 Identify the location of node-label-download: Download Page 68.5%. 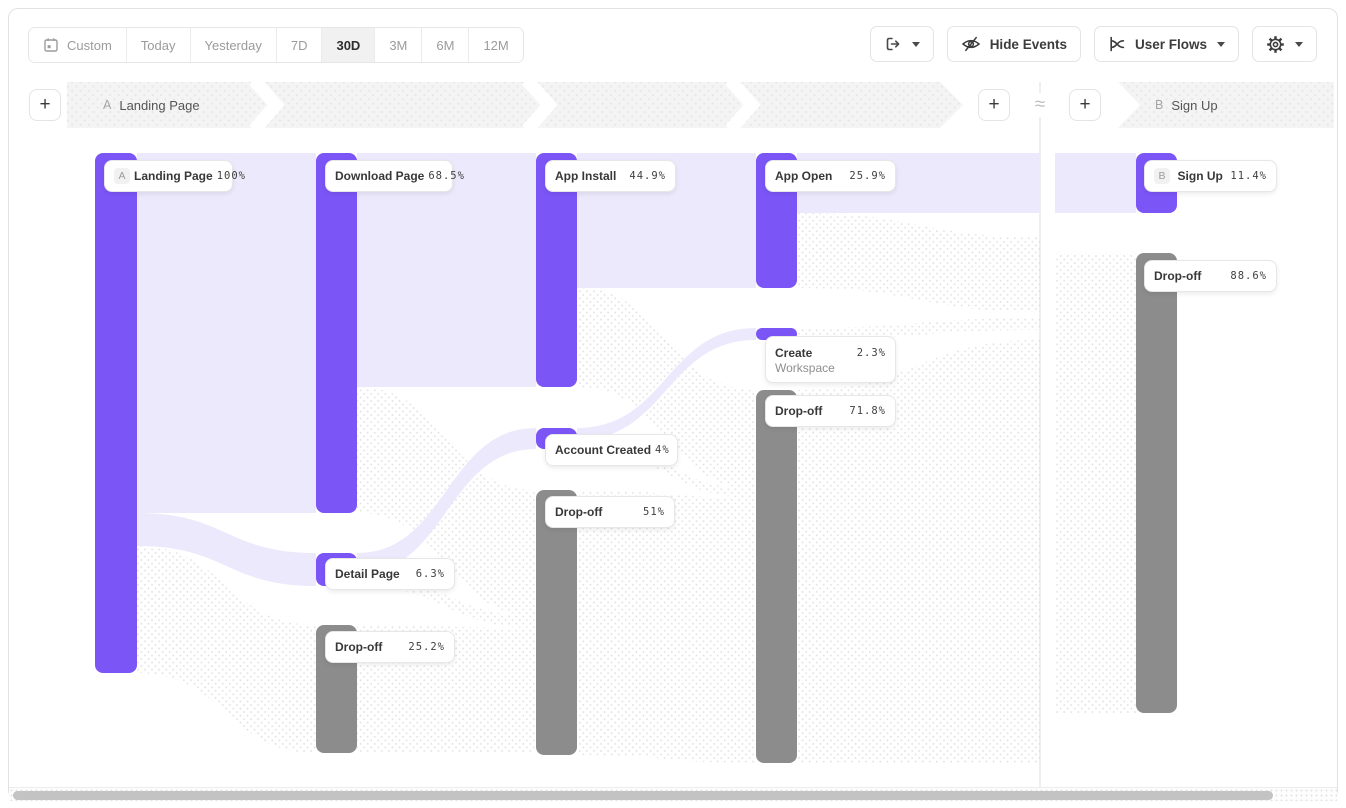
(394, 176).